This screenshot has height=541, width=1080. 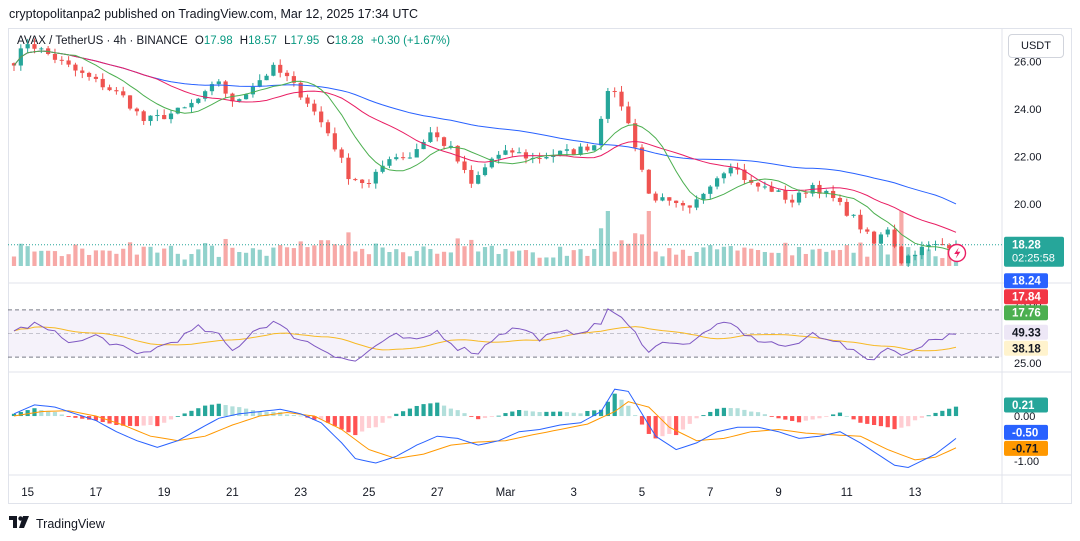 What do you see at coordinates (262, 41) in the screenshot?
I see `high-value: 18.57` at bounding box center [262, 41].